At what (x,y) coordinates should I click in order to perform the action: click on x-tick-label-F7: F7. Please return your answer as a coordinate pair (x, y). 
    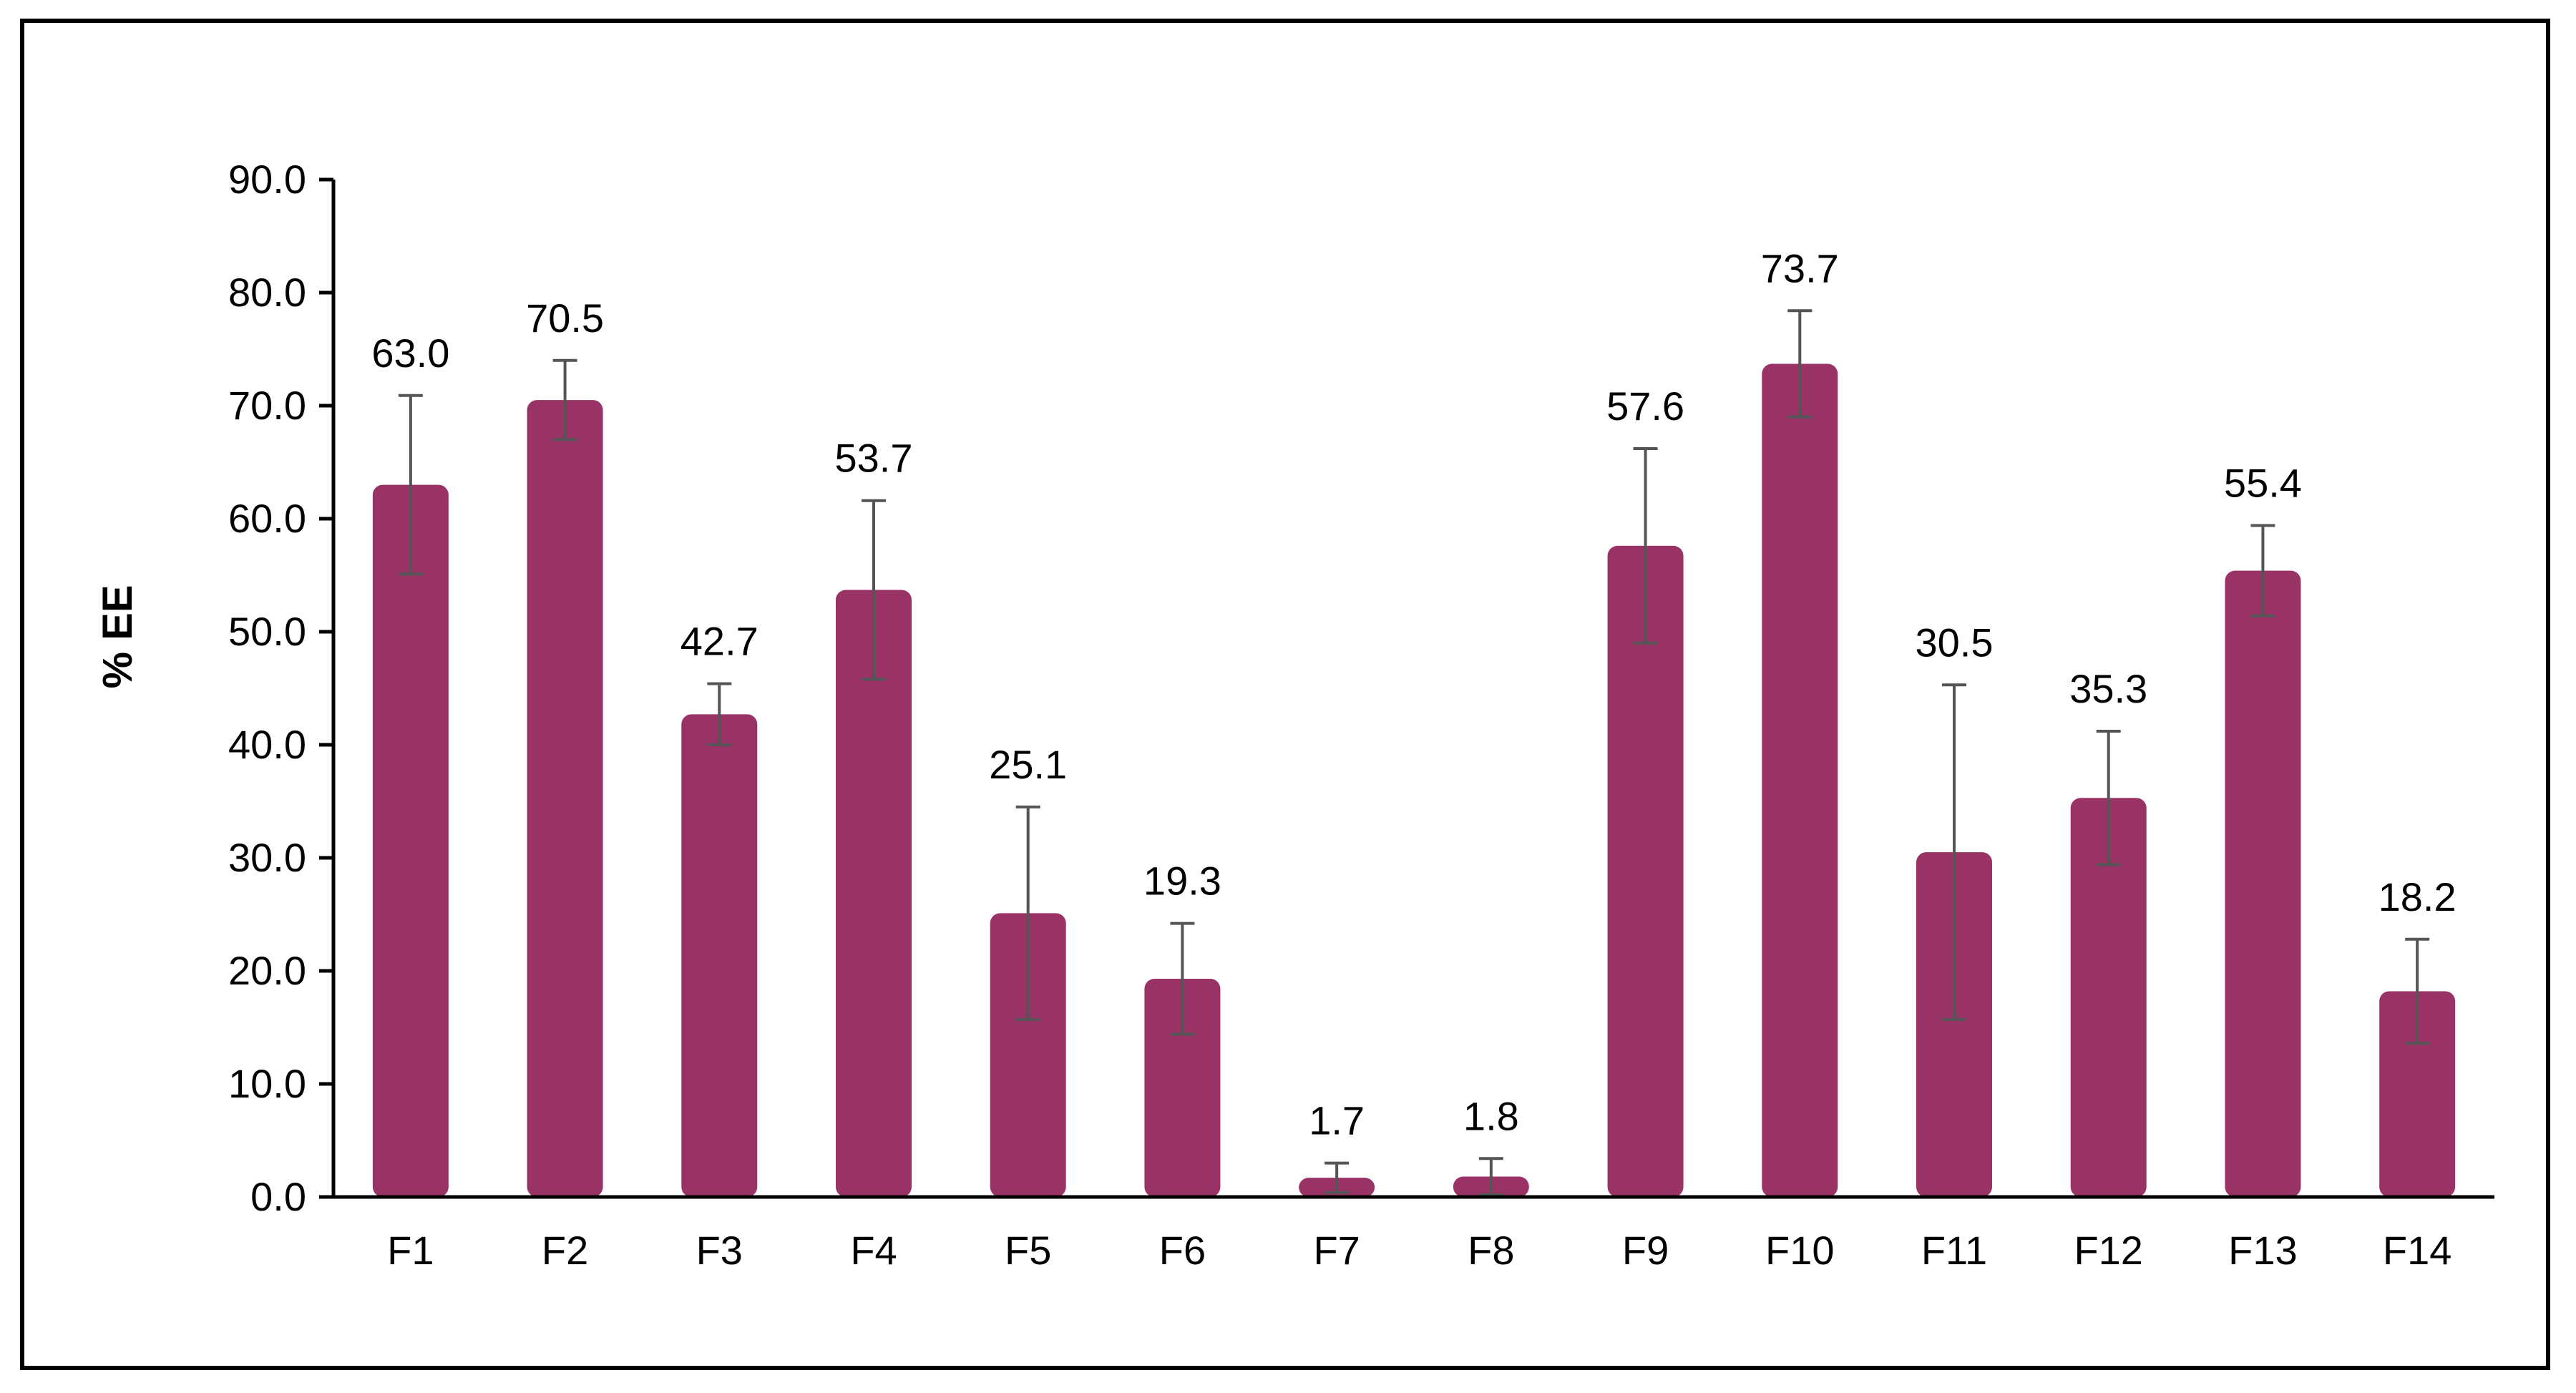
    Looking at the image, I should click on (1336, 1250).